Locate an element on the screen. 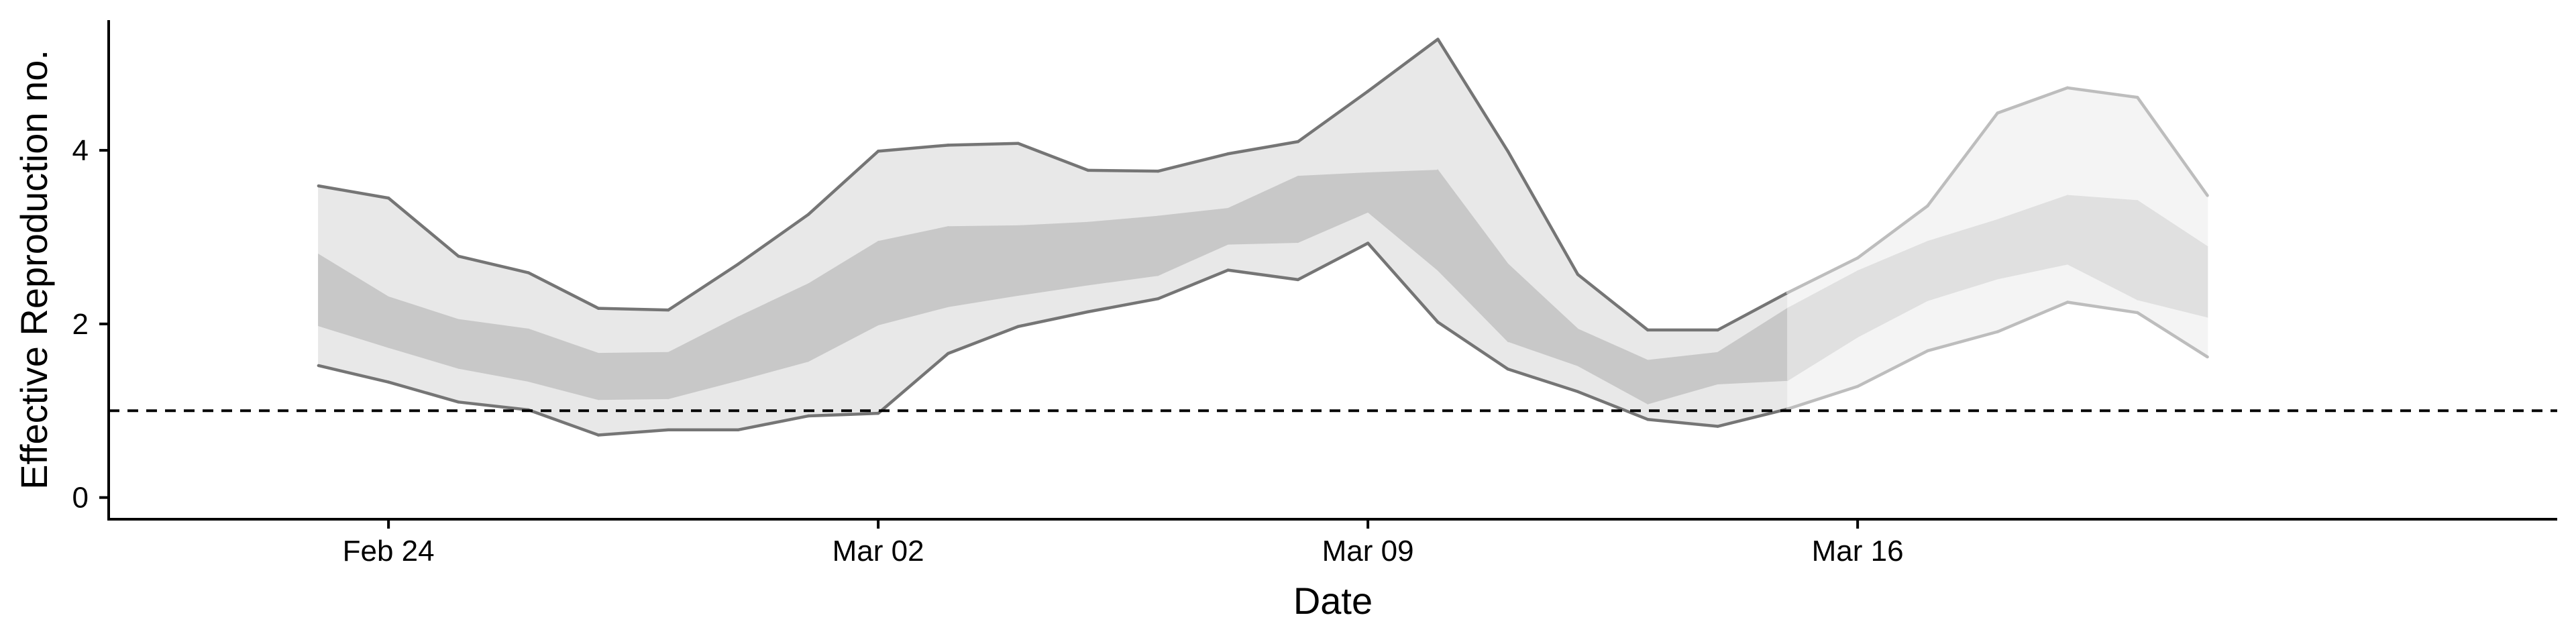  x-tick-label: Mar 09 is located at coordinates (1368, 551).